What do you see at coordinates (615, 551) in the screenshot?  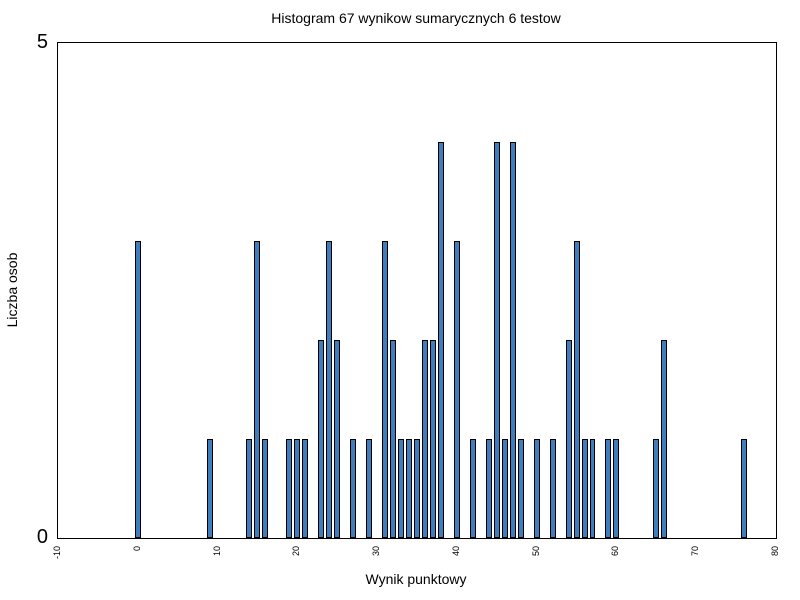 I see `x-axis-tick-label: 60` at bounding box center [615, 551].